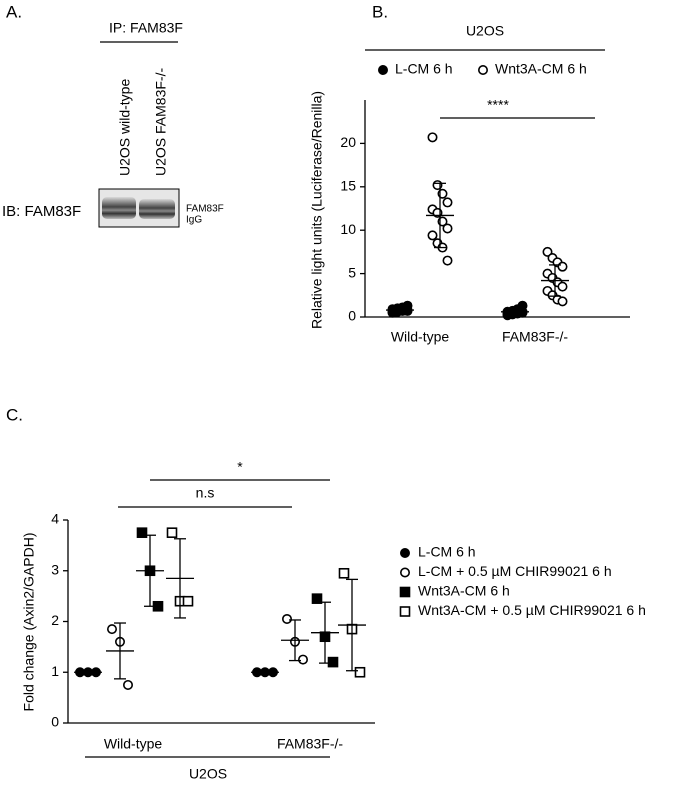 The height and width of the screenshot is (786, 676). Describe the element at coordinates (55, 620) in the screenshot. I see `y-tick-label: 2` at that location.